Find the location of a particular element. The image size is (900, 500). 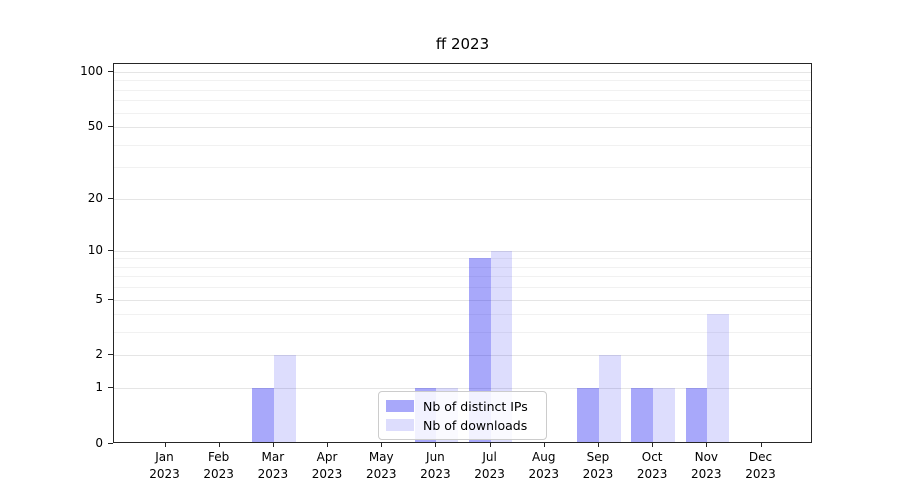

x-tick-label: Mar 2023 is located at coordinates (273, 465).